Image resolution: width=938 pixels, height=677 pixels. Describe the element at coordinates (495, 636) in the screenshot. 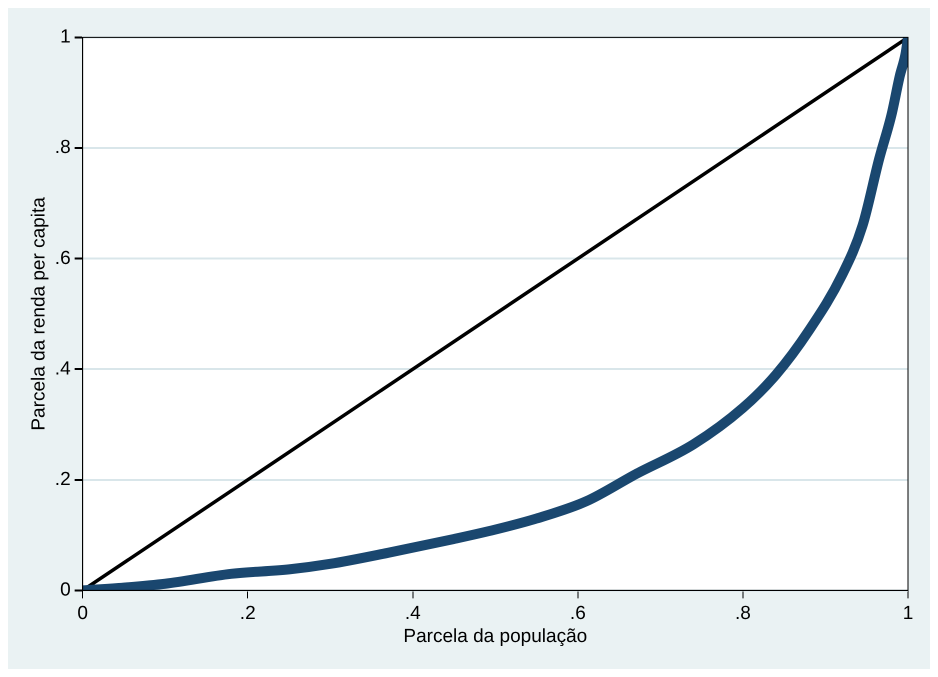

I see `x-axis-title: Parcela da população` at that location.